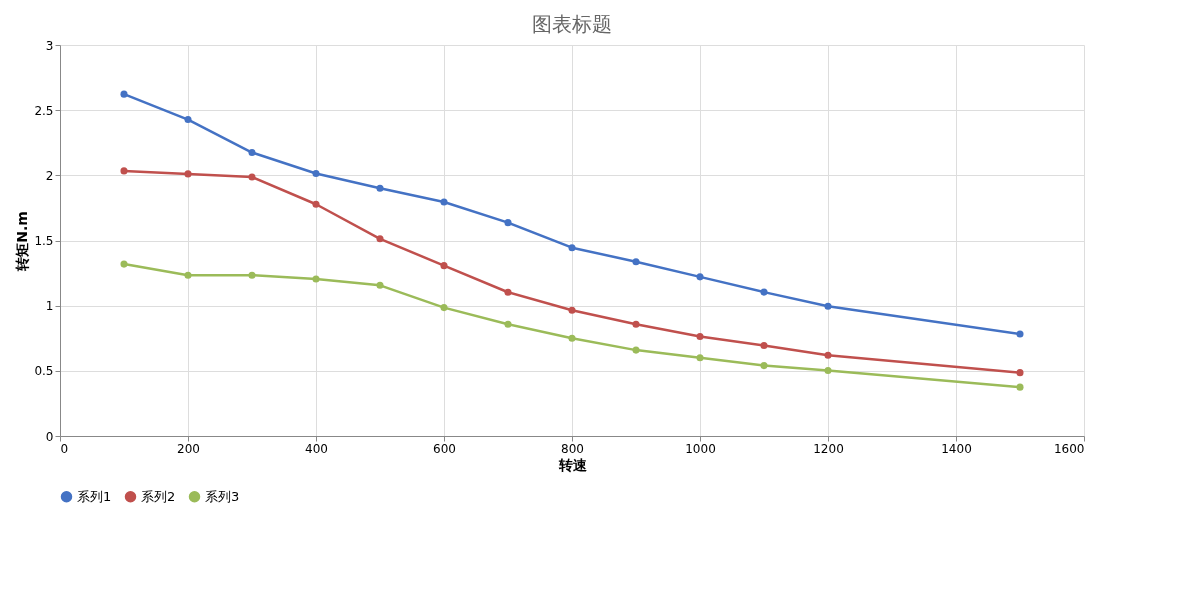 Image resolution: width=1177 pixels, height=597 pixels. What do you see at coordinates (44, 110) in the screenshot?
I see `y-tick-label: 2.5` at bounding box center [44, 110].